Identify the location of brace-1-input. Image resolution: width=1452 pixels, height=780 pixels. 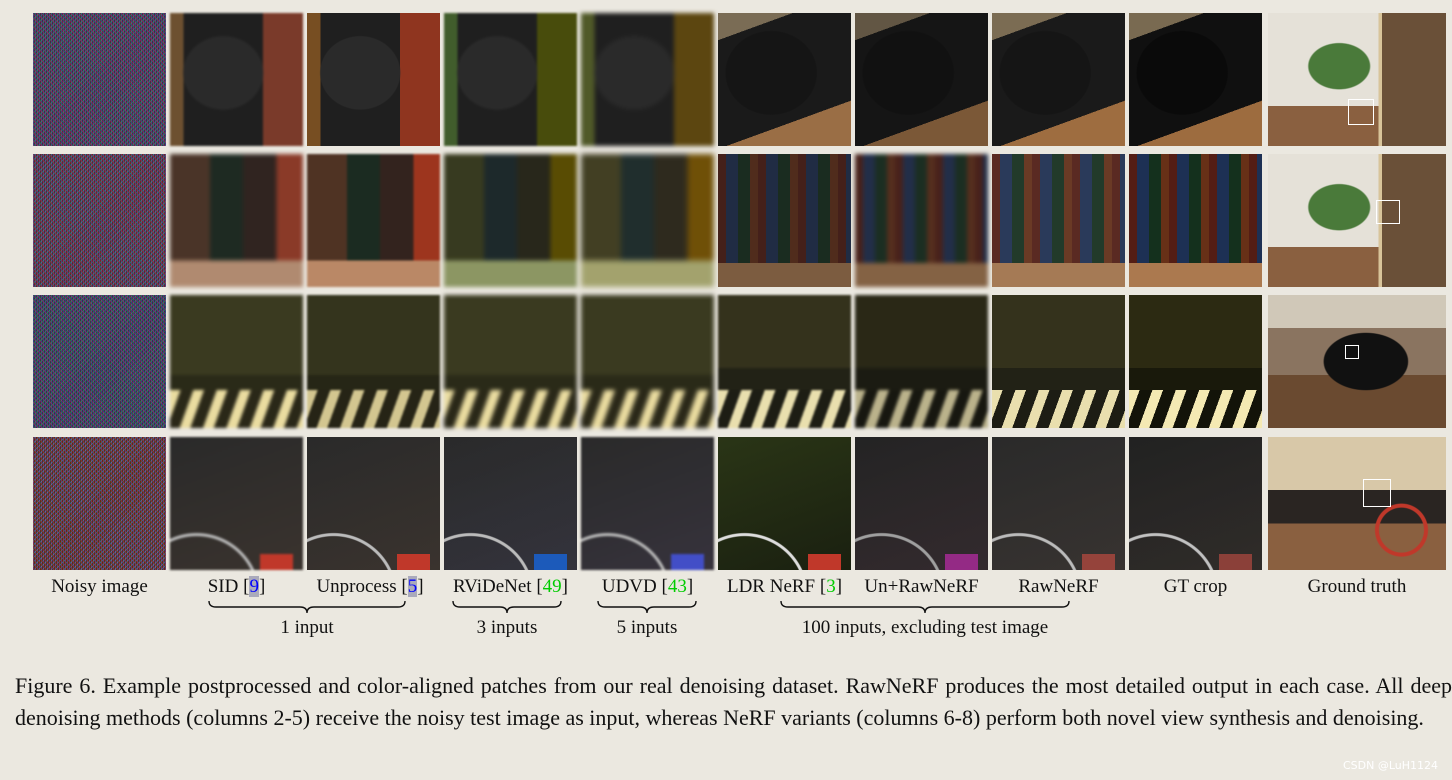
(307, 607).